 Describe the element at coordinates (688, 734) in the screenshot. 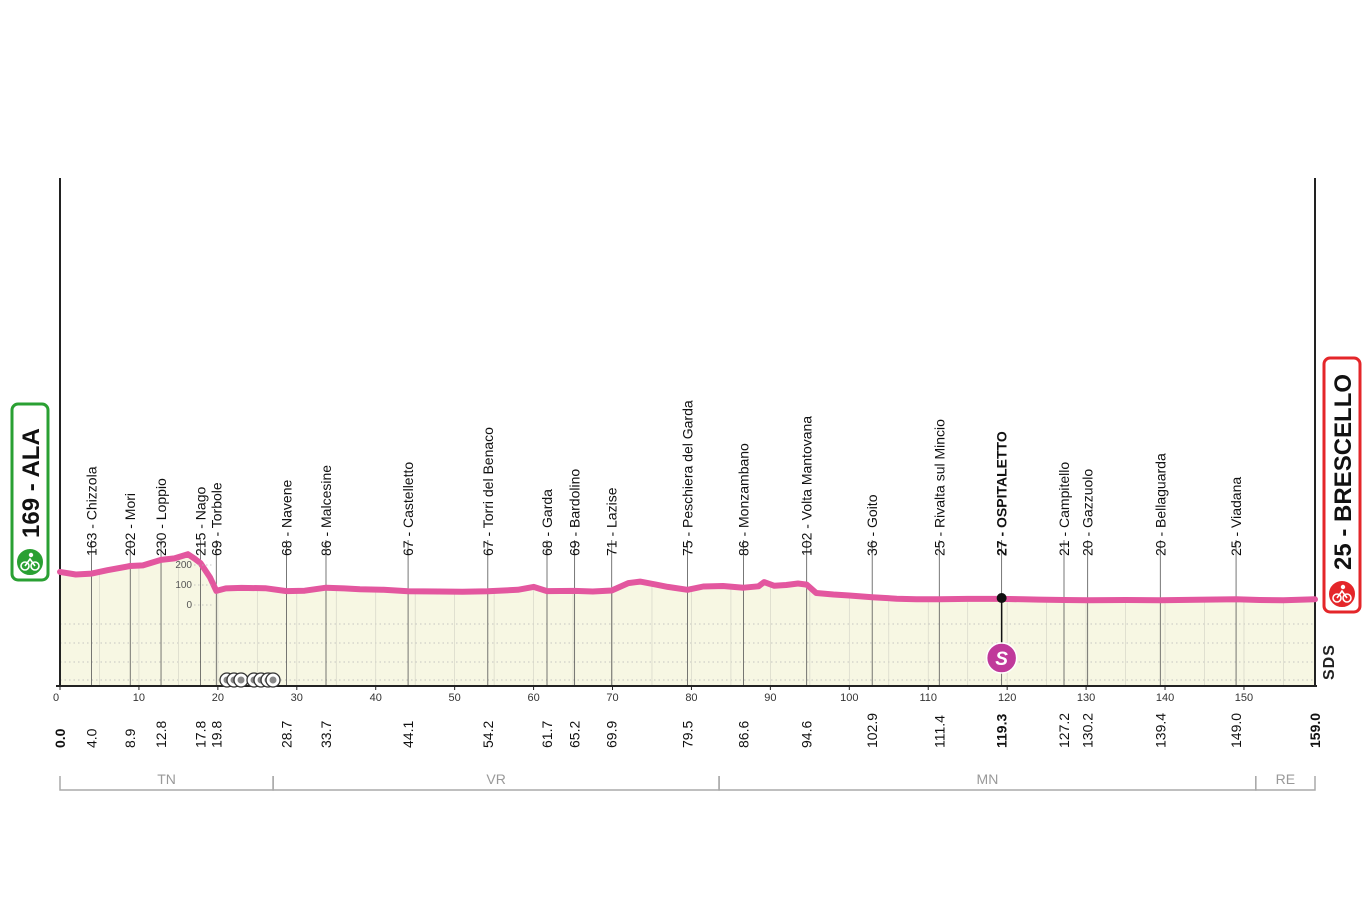

I see `place-km-label: 79.5` at that location.